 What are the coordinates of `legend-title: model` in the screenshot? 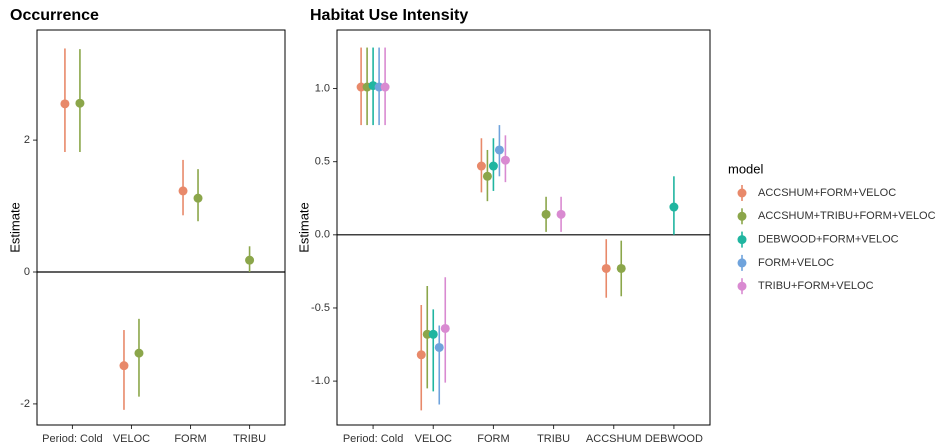 It's located at (746, 168).